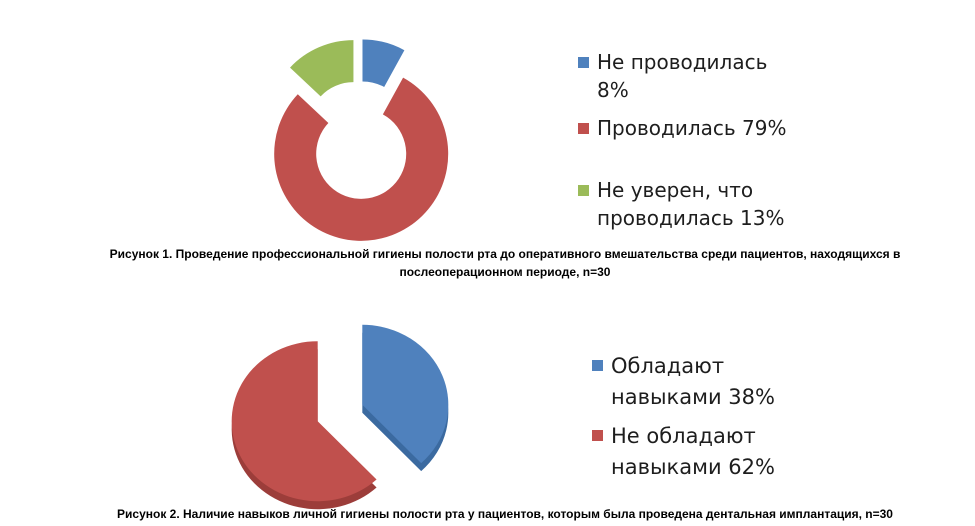 The image size is (975, 526). I want to click on slice-have-skills, so click(405, 394).